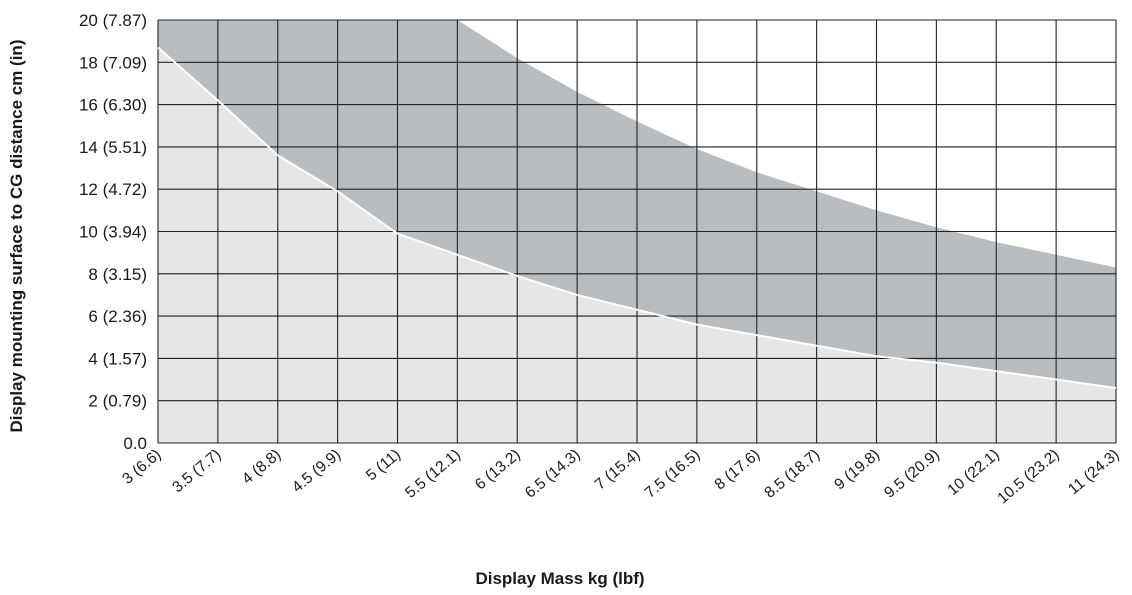 The height and width of the screenshot is (595, 1132). I want to click on y-tick-label: 2 (0.79), so click(117, 401).